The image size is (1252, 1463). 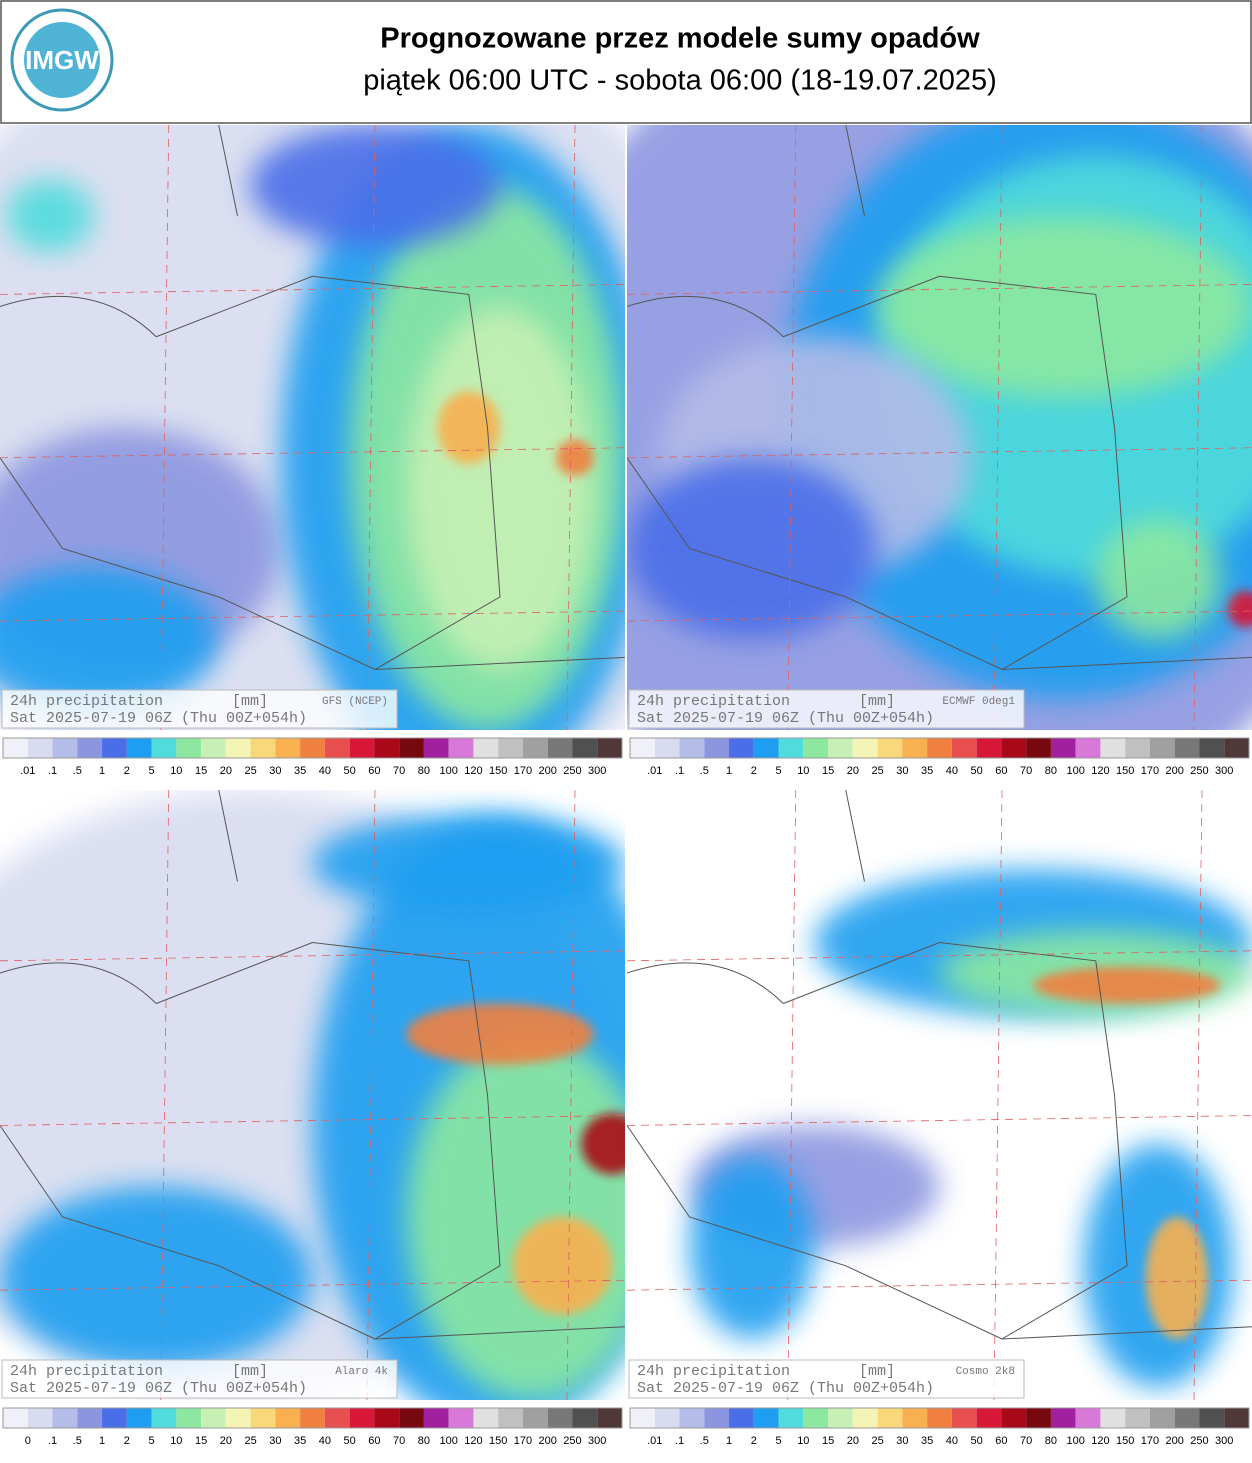 What do you see at coordinates (86, 1371) in the screenshot?
I see `caption-label: 24h precipitation` at bounding box center [86, 1371].